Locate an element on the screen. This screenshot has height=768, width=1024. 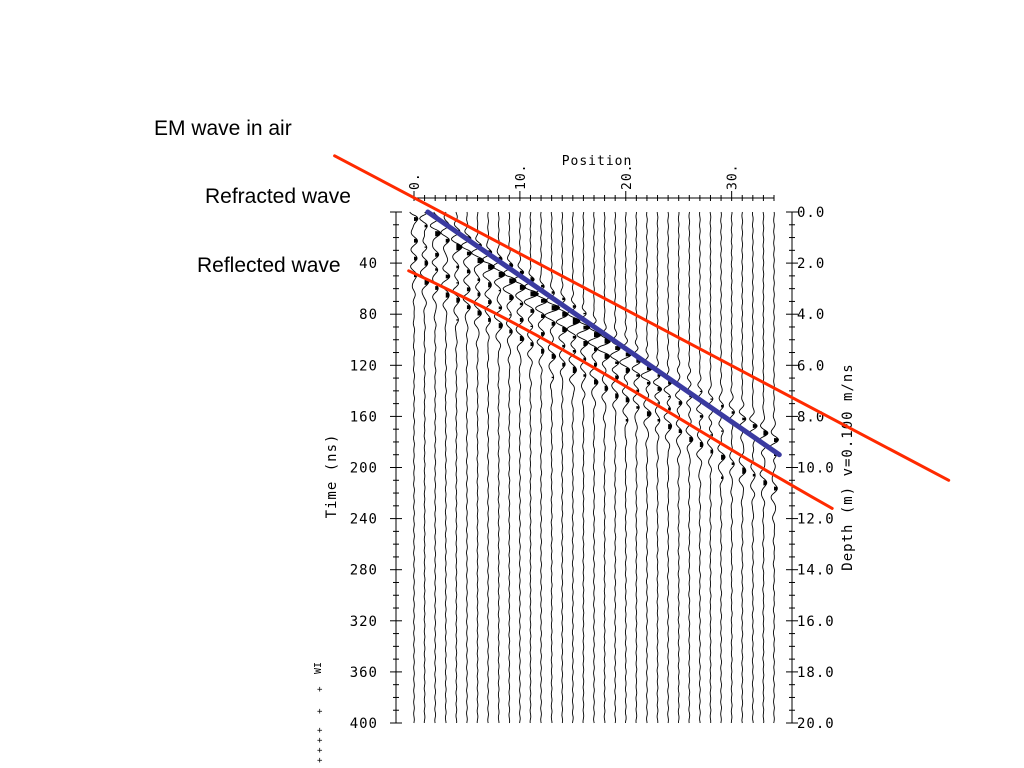
y-axis-left-label: Time (ns) is located at coordinates (332, 476).